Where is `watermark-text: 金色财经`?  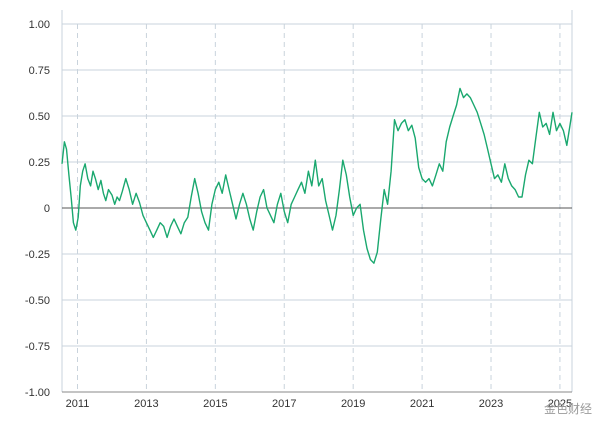
watermark-text: 金色财经 is located at coordinates (567, 409).